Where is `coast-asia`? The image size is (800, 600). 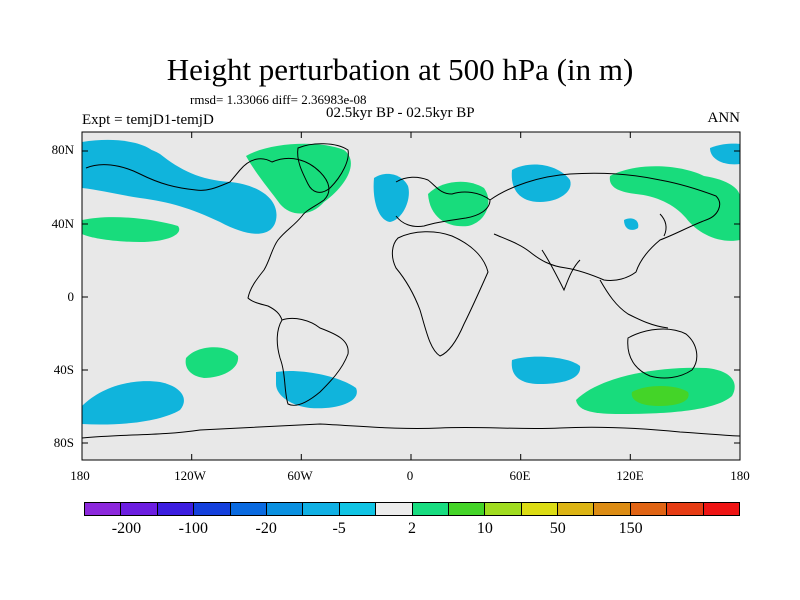
coast-asia is located at coordinates (605, 226).